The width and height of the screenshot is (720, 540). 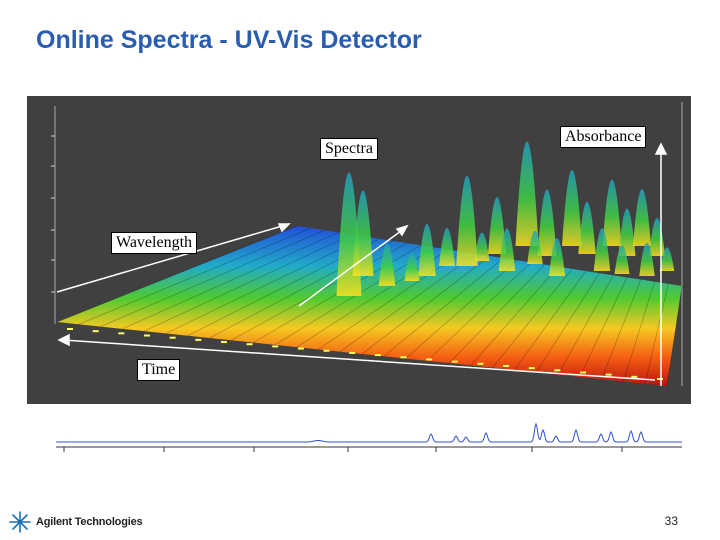 I want to click on page-number: 33, so click(x=671, y=521).